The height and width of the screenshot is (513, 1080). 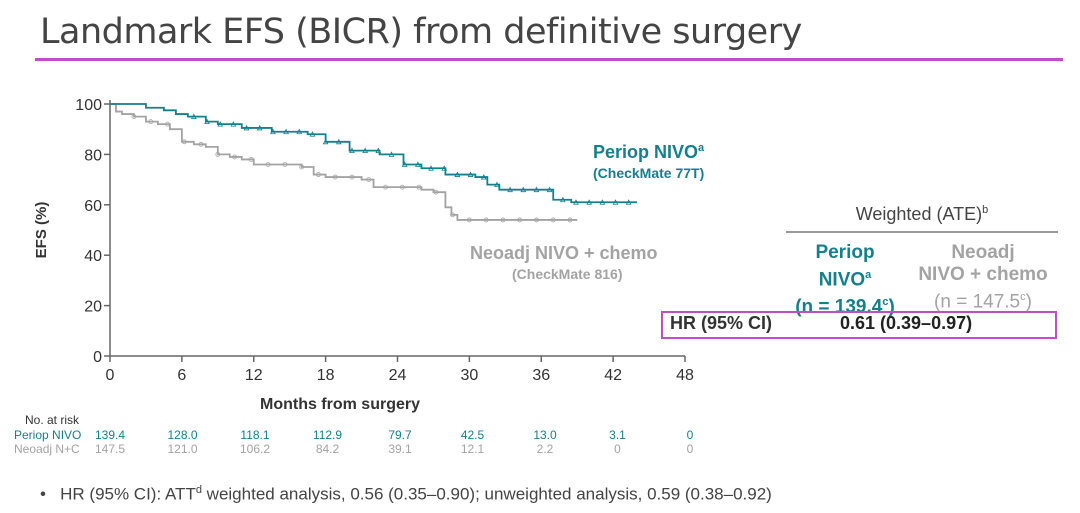 What do you see at coordinates (721, 323) in the screenshot?
I see `hr-label: HR (95% CI)` at bounding box center [721, 323].